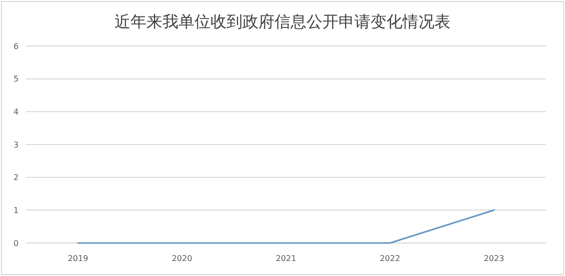 Image resolution: width=565 pixels, height=276 pixels. What do you see at coordinates (78, 258) in the screenshot?
I see `x-tick-label: 2019` at bounding box center [78, 258].